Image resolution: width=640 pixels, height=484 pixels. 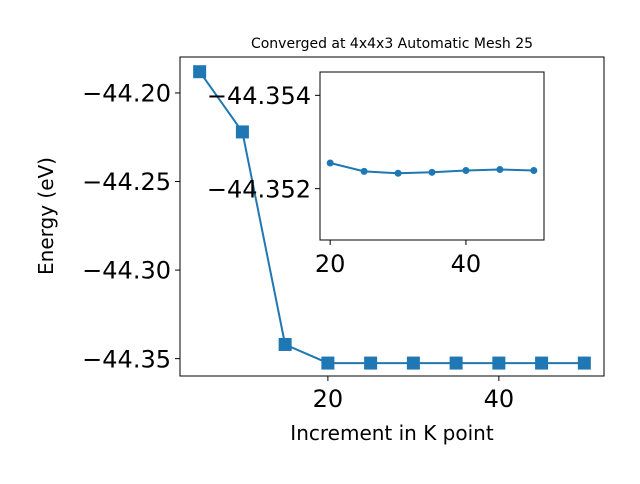 I want to click on inset-axes-frame, so click(x=432, y=156).